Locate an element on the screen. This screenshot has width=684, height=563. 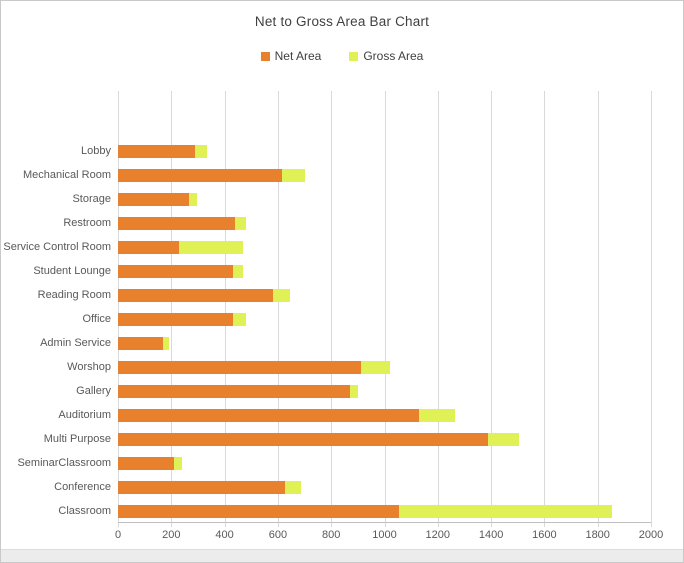
category-label: Multi Purpose is located at coordinates (77, 439).